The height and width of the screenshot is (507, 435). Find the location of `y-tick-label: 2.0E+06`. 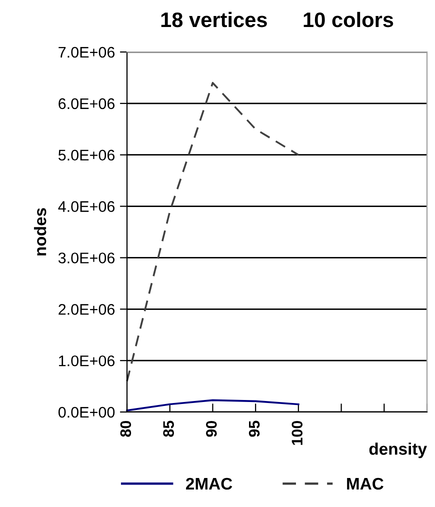

y-tick-label: 2.0E+06 is located at coordinates (86, 309).